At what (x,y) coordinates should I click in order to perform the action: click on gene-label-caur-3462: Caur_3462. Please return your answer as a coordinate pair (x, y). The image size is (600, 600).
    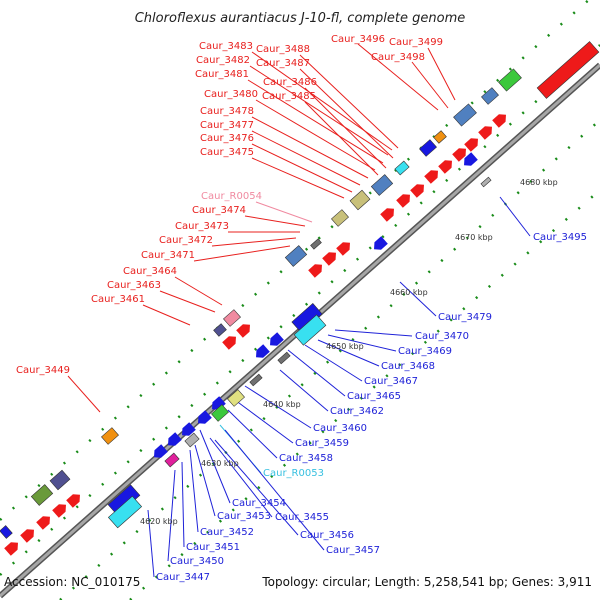
    Looking at the image, I should click on (357, 411).